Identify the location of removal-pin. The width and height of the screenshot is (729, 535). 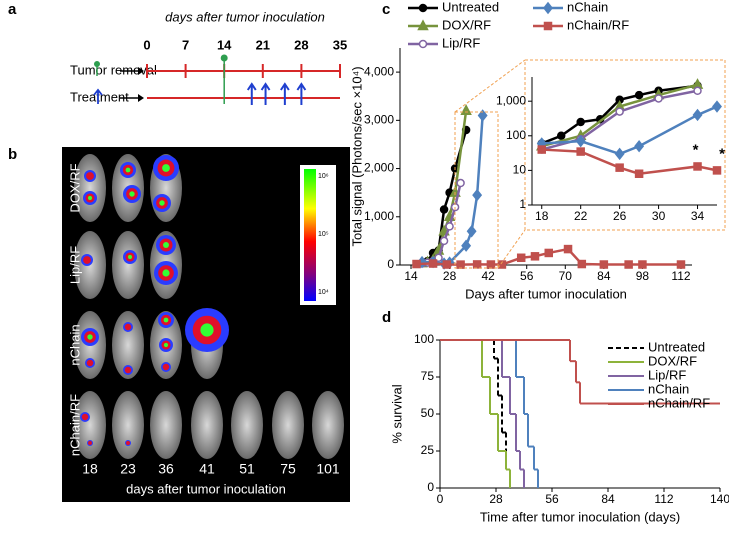
(224, 58).